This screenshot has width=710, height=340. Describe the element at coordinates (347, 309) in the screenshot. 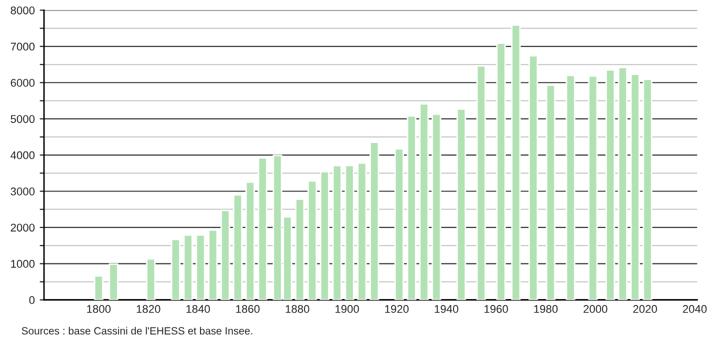

I see `x-tick-label: 1900` at that location.